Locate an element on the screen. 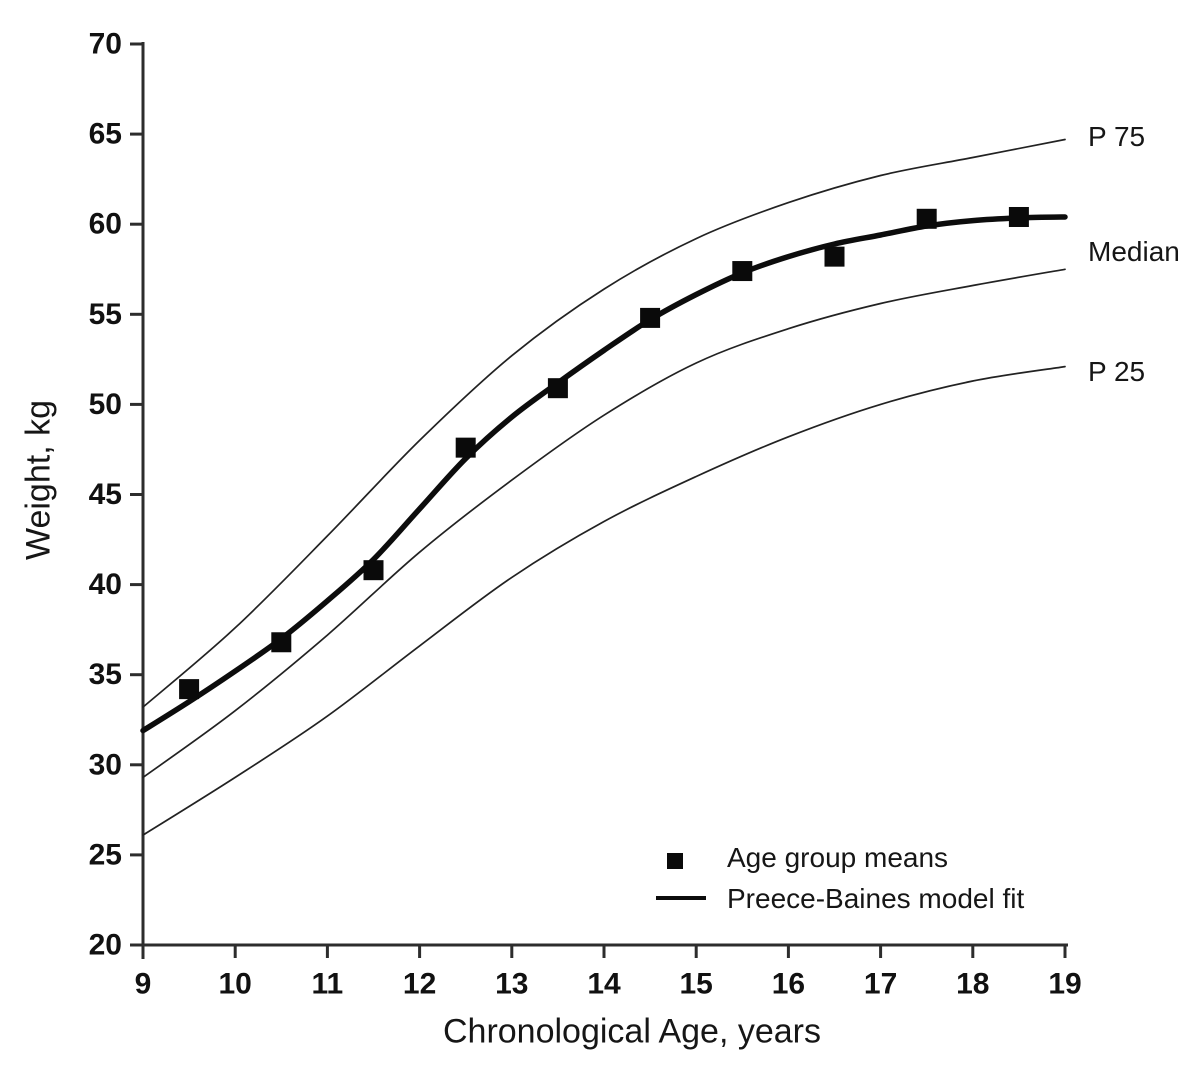 The image size is (1198, 1070). legend-square-marker-icon is located at coordinates (675, 861).